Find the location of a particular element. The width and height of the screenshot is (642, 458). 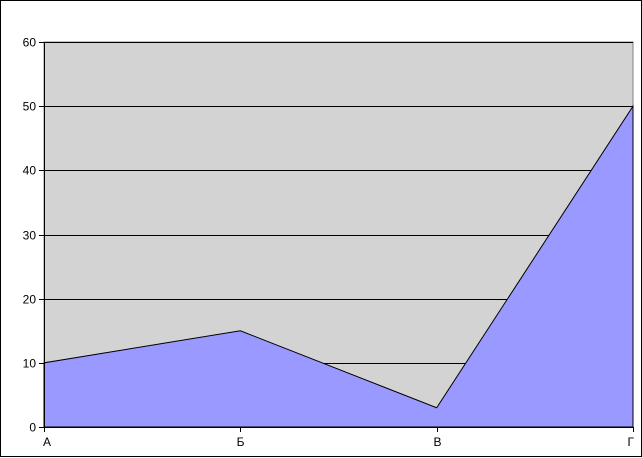

x-tick-label-Г: Г is located at coordinates (631, 442).